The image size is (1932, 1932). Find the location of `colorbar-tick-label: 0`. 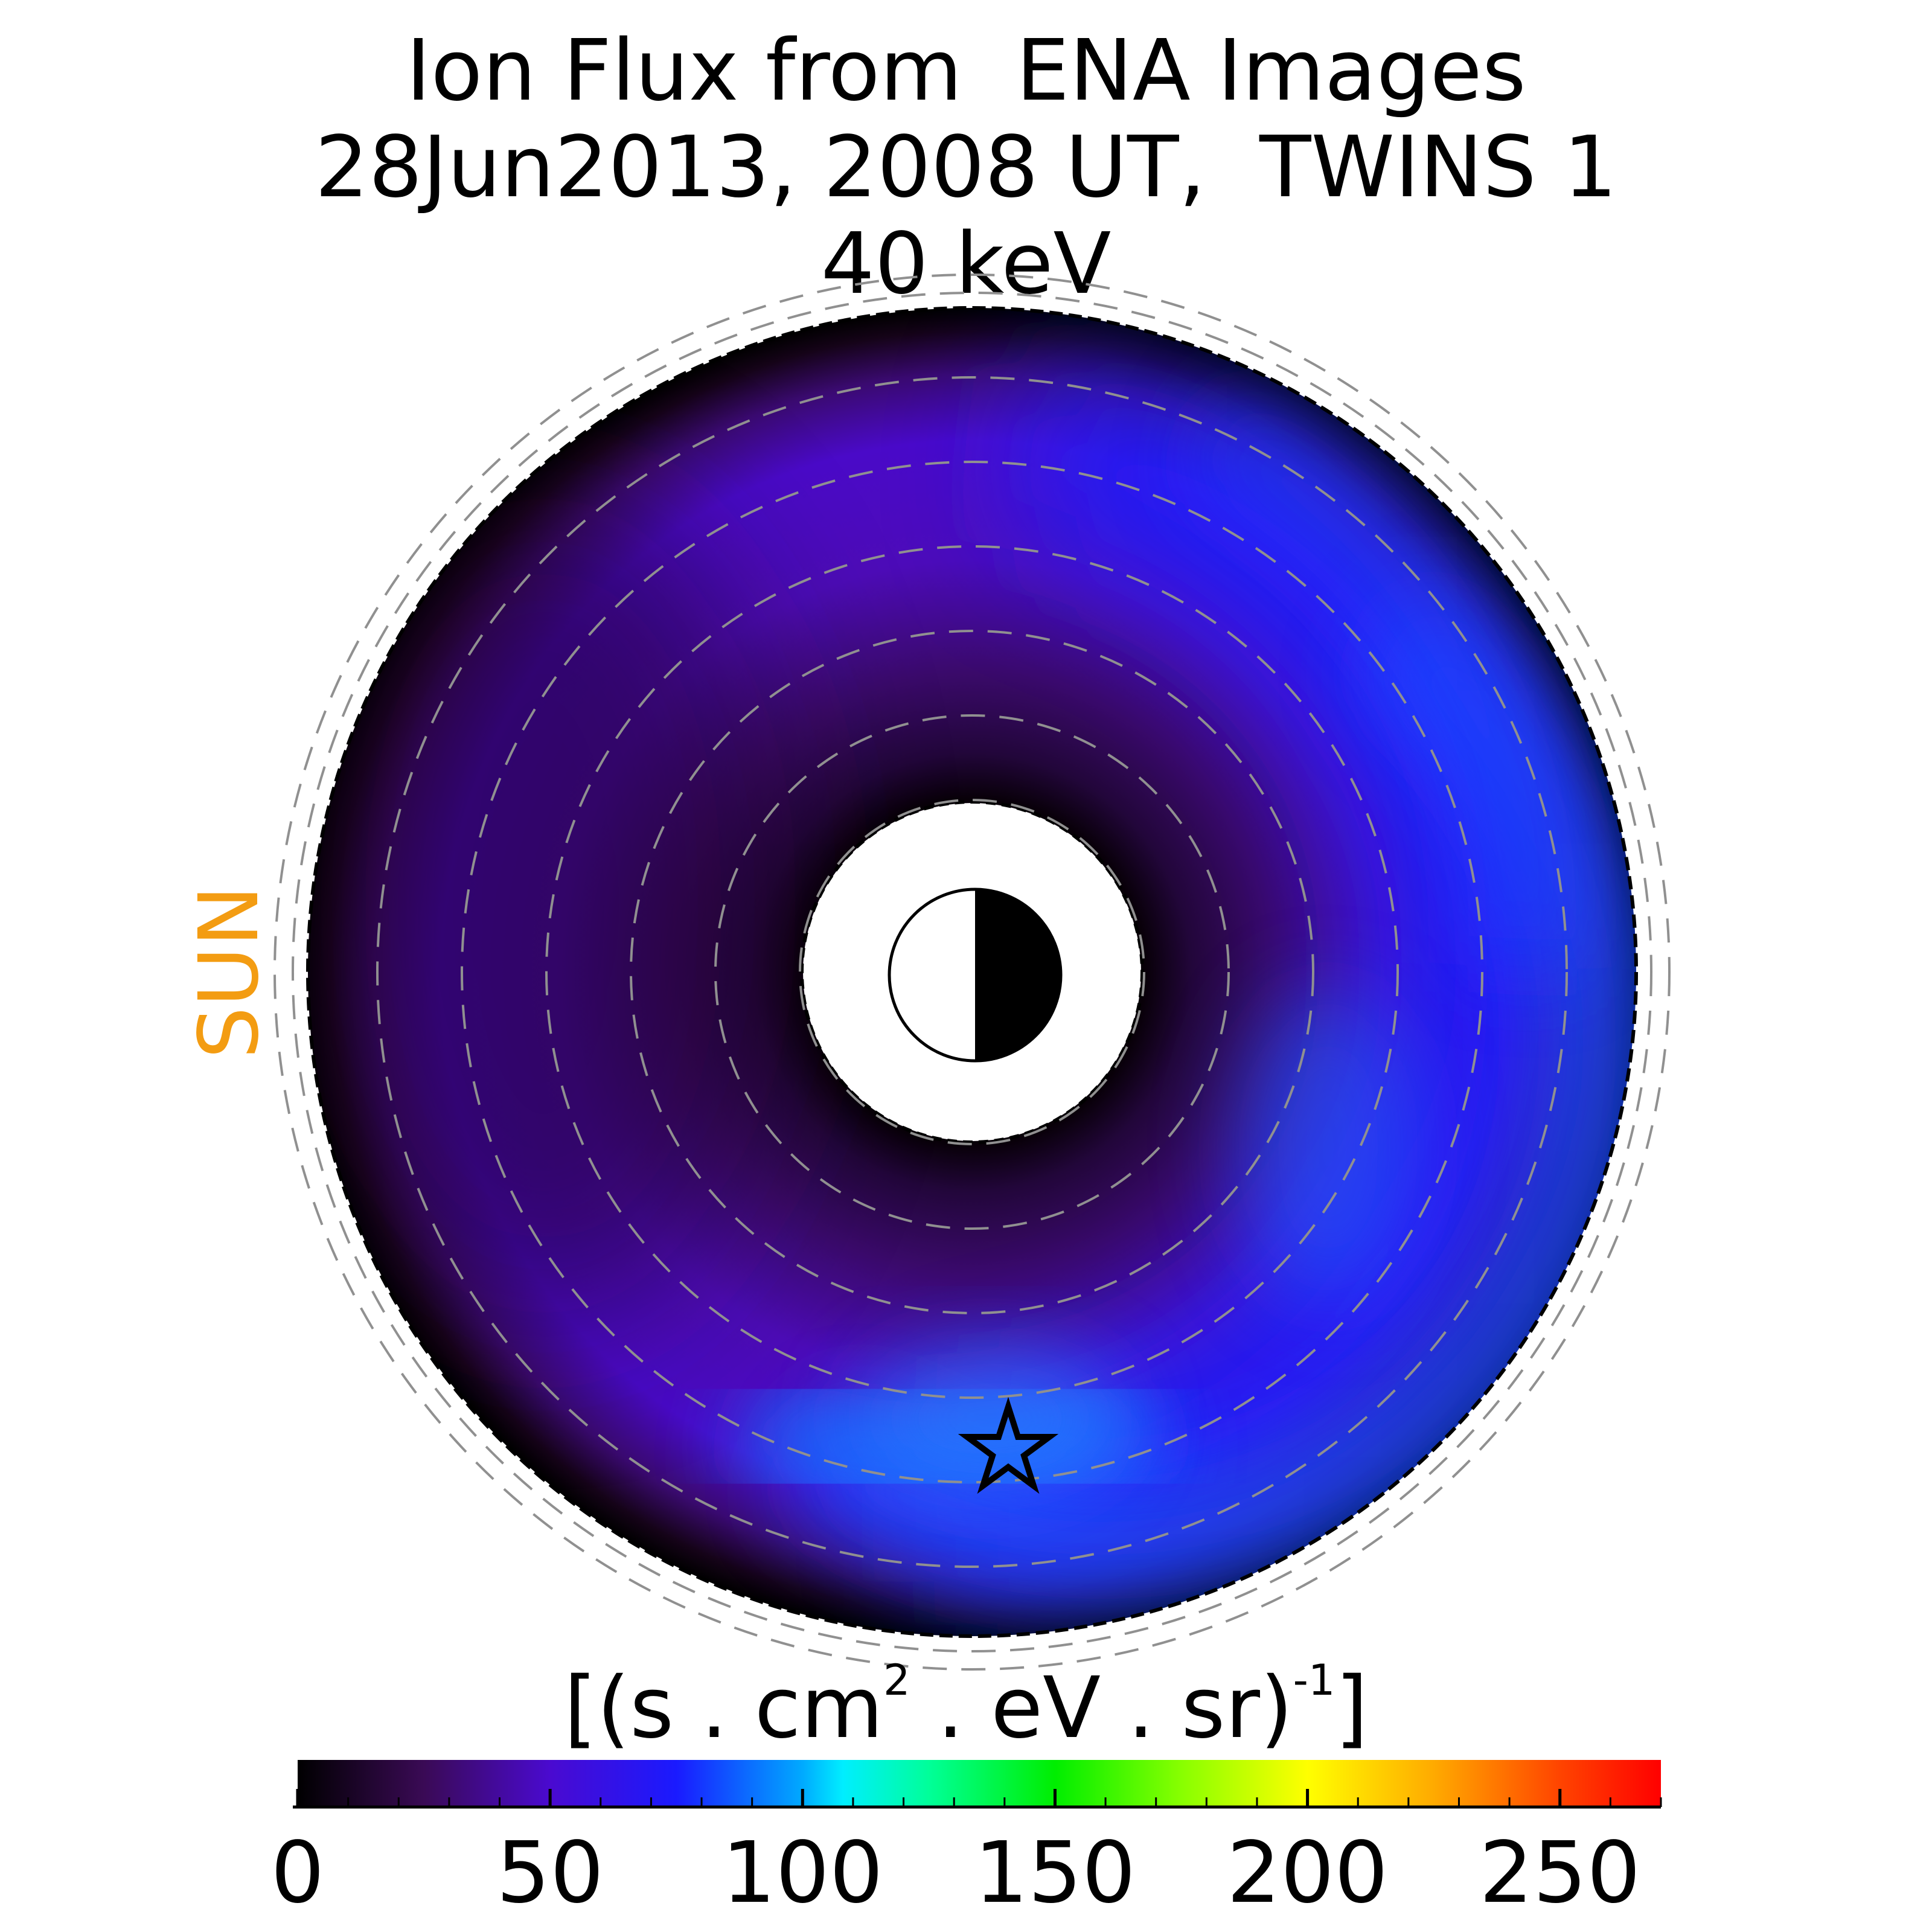

colorbar-tick-label: 0 is located at coordinates (297, 1873).